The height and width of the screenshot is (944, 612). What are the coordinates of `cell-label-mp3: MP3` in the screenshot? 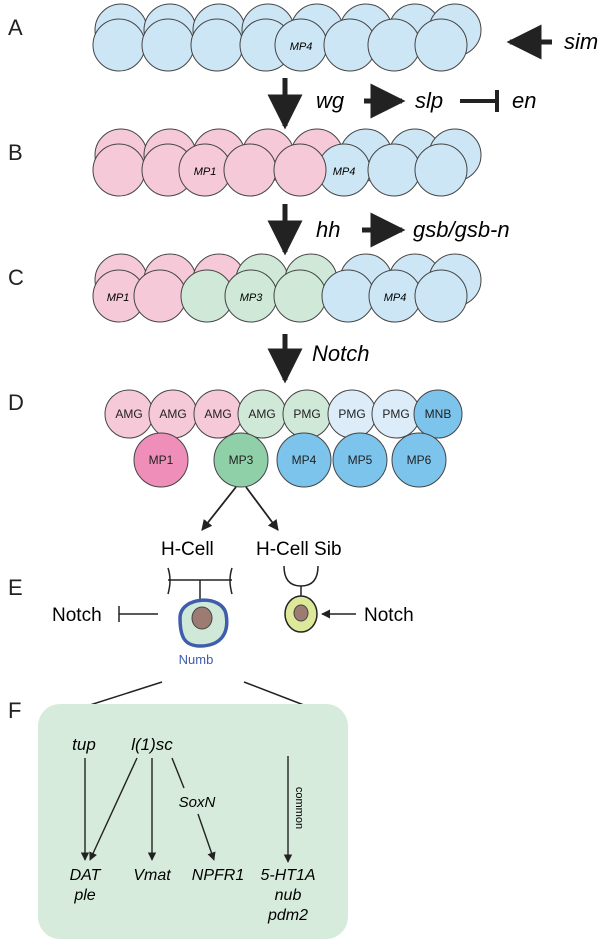 It's located at (241, 460).